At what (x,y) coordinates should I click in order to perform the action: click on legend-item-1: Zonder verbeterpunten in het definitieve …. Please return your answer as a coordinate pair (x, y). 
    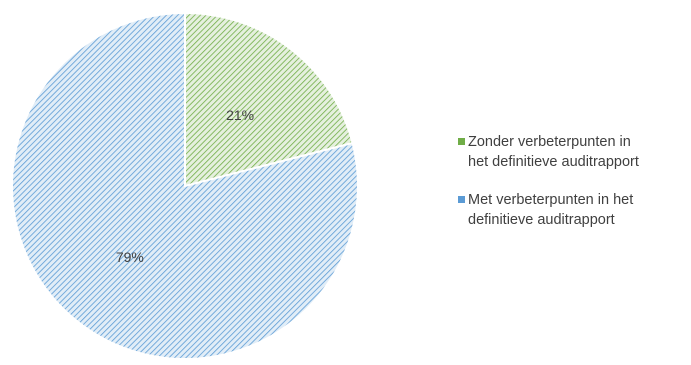
    Looking at the image, I should click on (548, 152).